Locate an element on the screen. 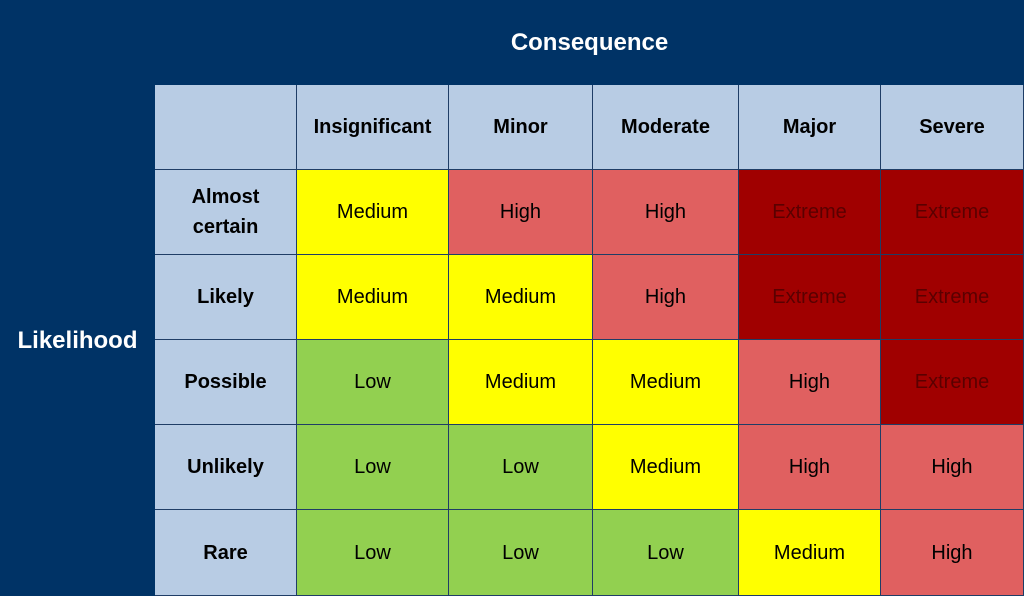  row-header: Rare is located at coordinates (226, 553).